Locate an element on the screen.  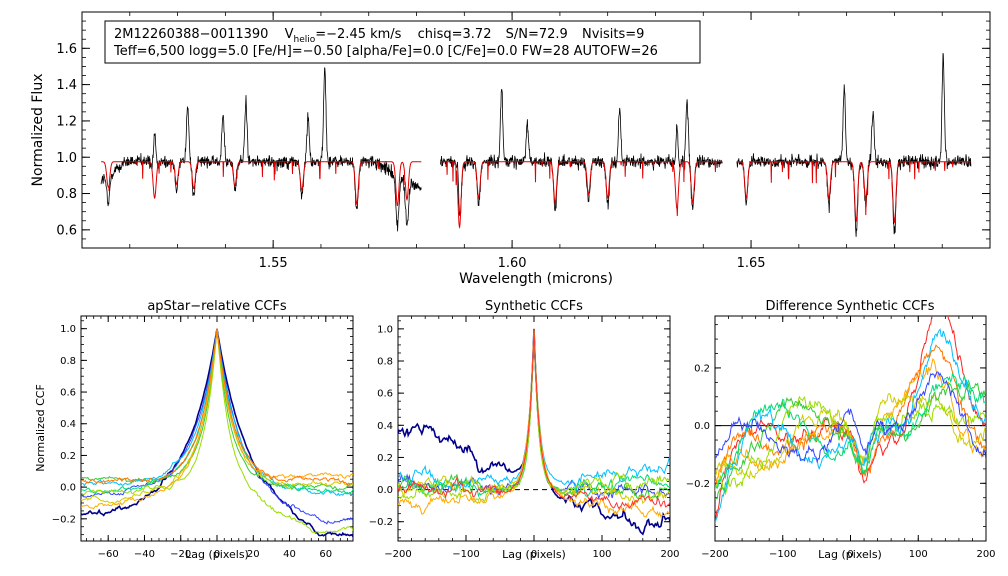
difference-lines is located at coordinates (850, 420).